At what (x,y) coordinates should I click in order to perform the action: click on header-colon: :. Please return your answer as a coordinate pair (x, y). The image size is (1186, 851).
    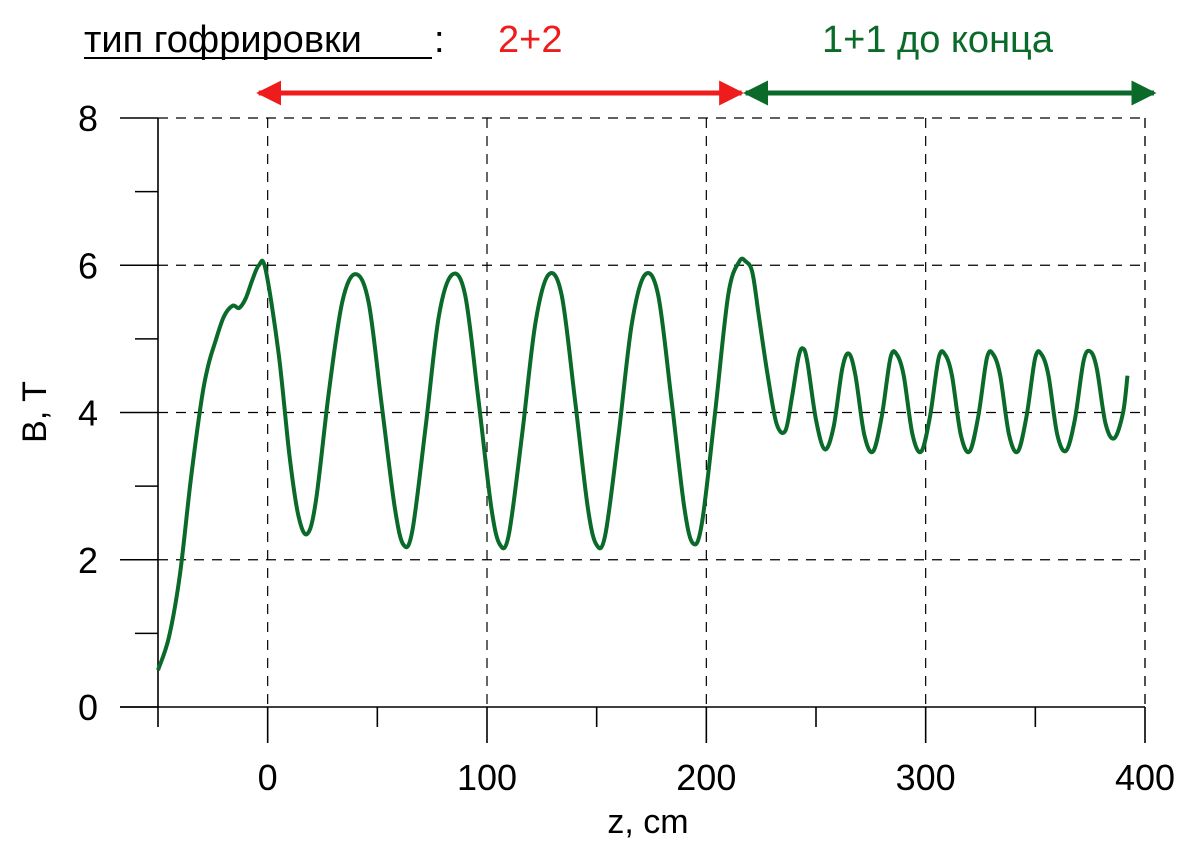
    Looking at the image, I should click on (439, 40).